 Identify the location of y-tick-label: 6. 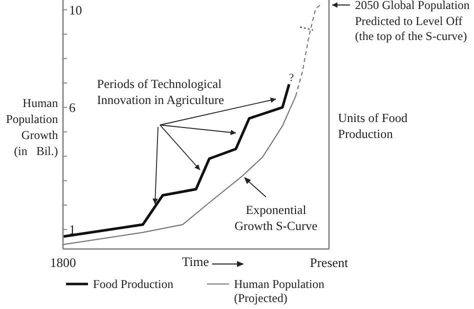
(72, 108).